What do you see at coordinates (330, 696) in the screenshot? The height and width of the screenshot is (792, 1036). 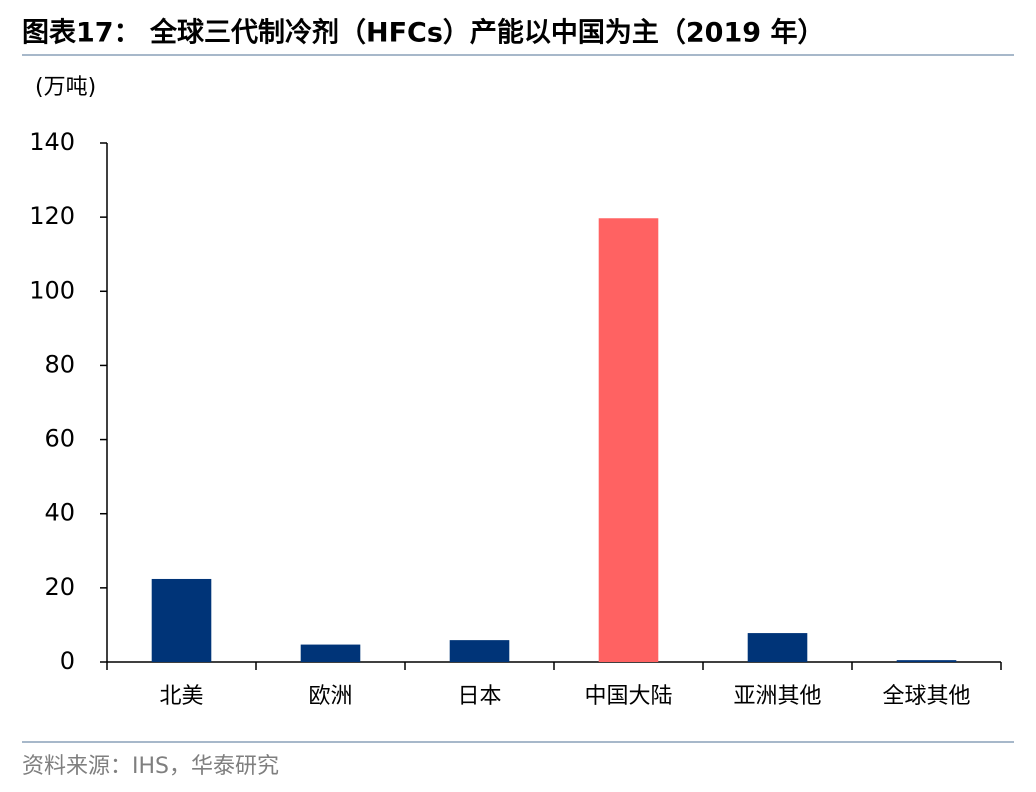 I see `x-tick-label: 欧洲` at bounding box center [330, 696].